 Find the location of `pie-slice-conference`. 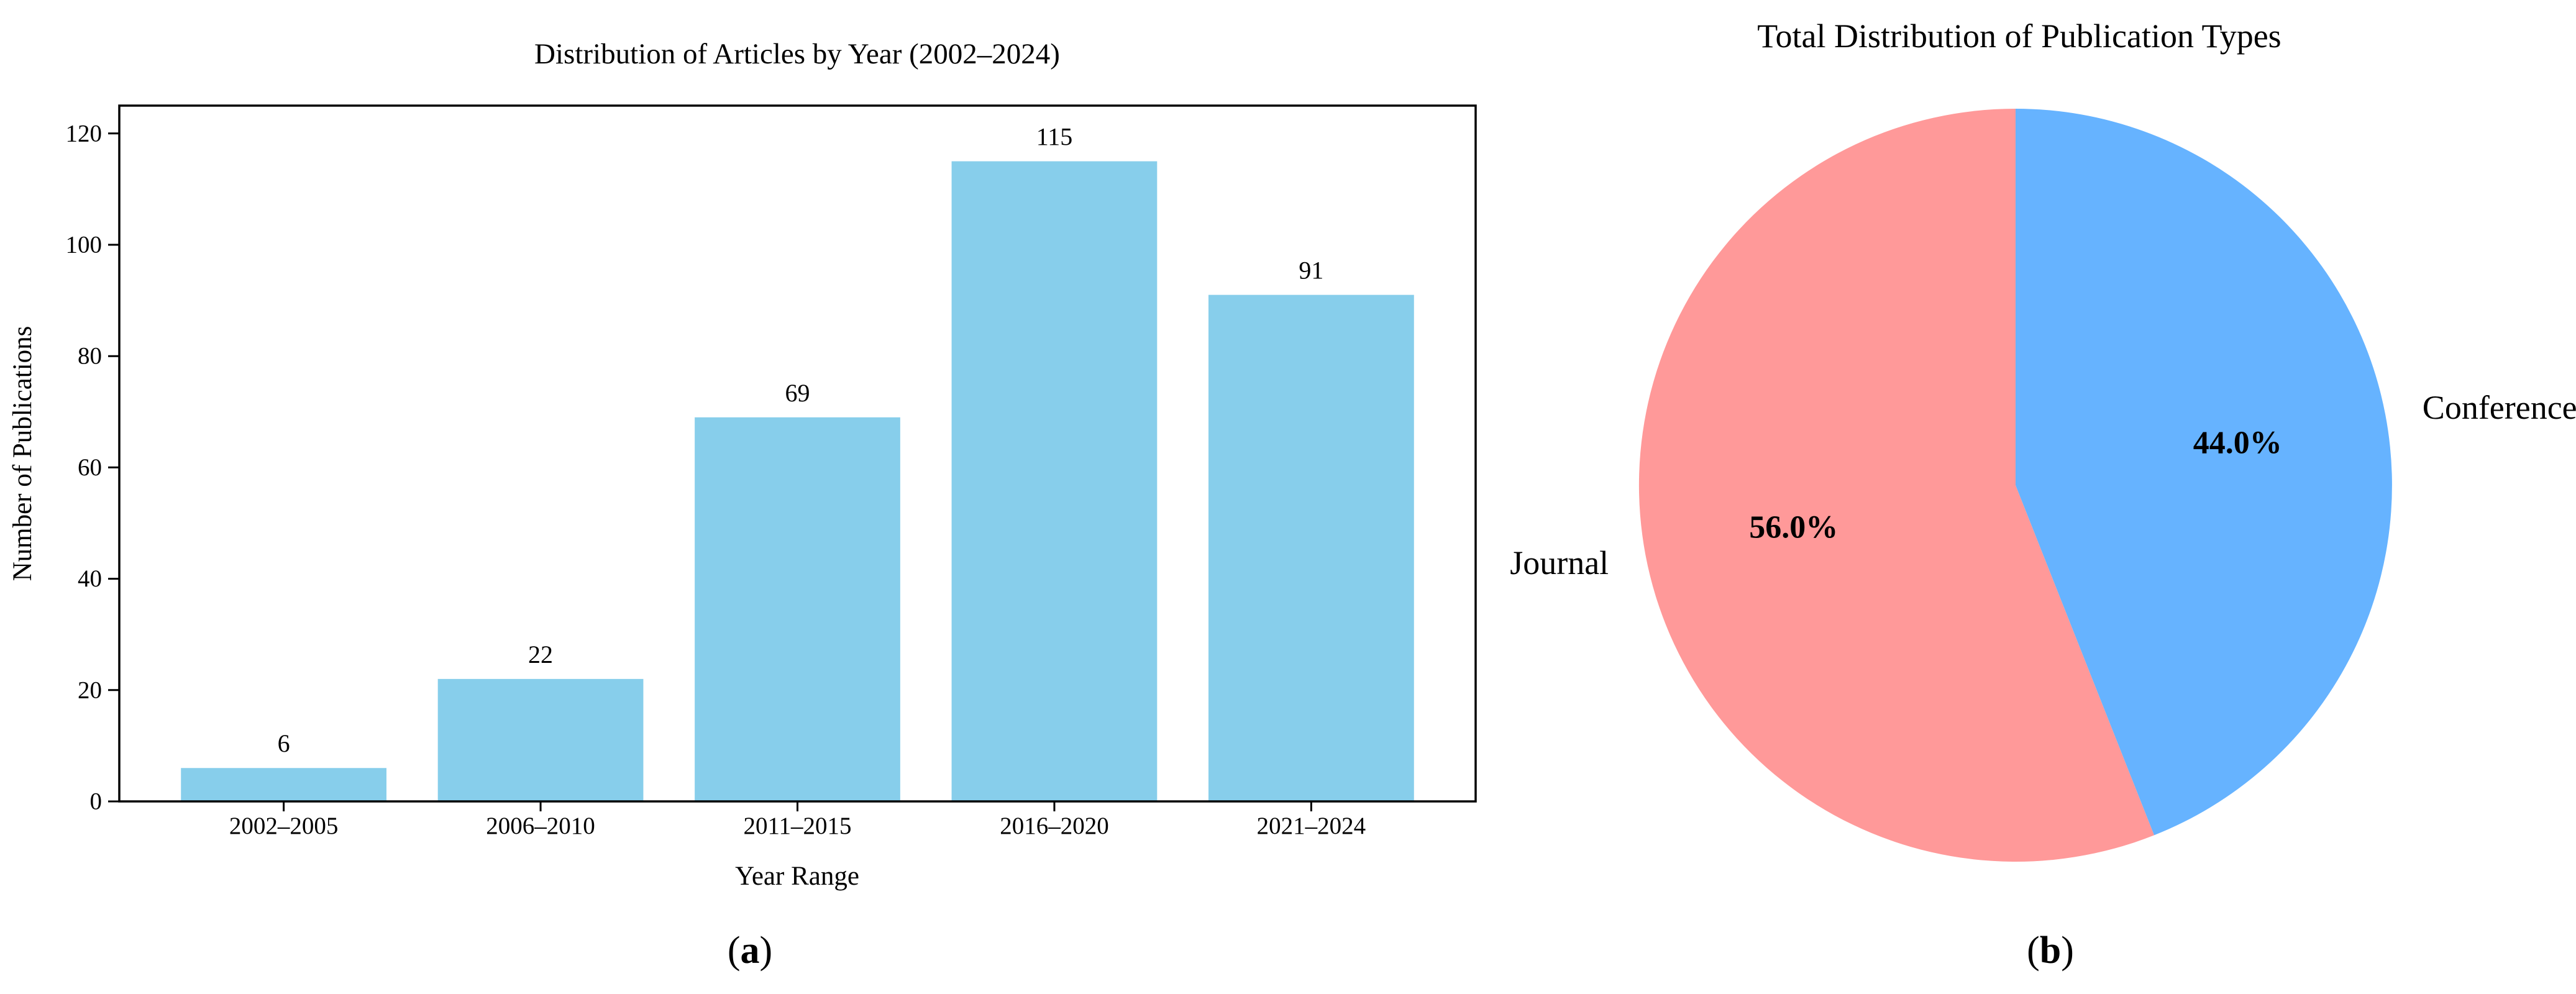

pie-slice-conference is located at coordinates (2204, 473).